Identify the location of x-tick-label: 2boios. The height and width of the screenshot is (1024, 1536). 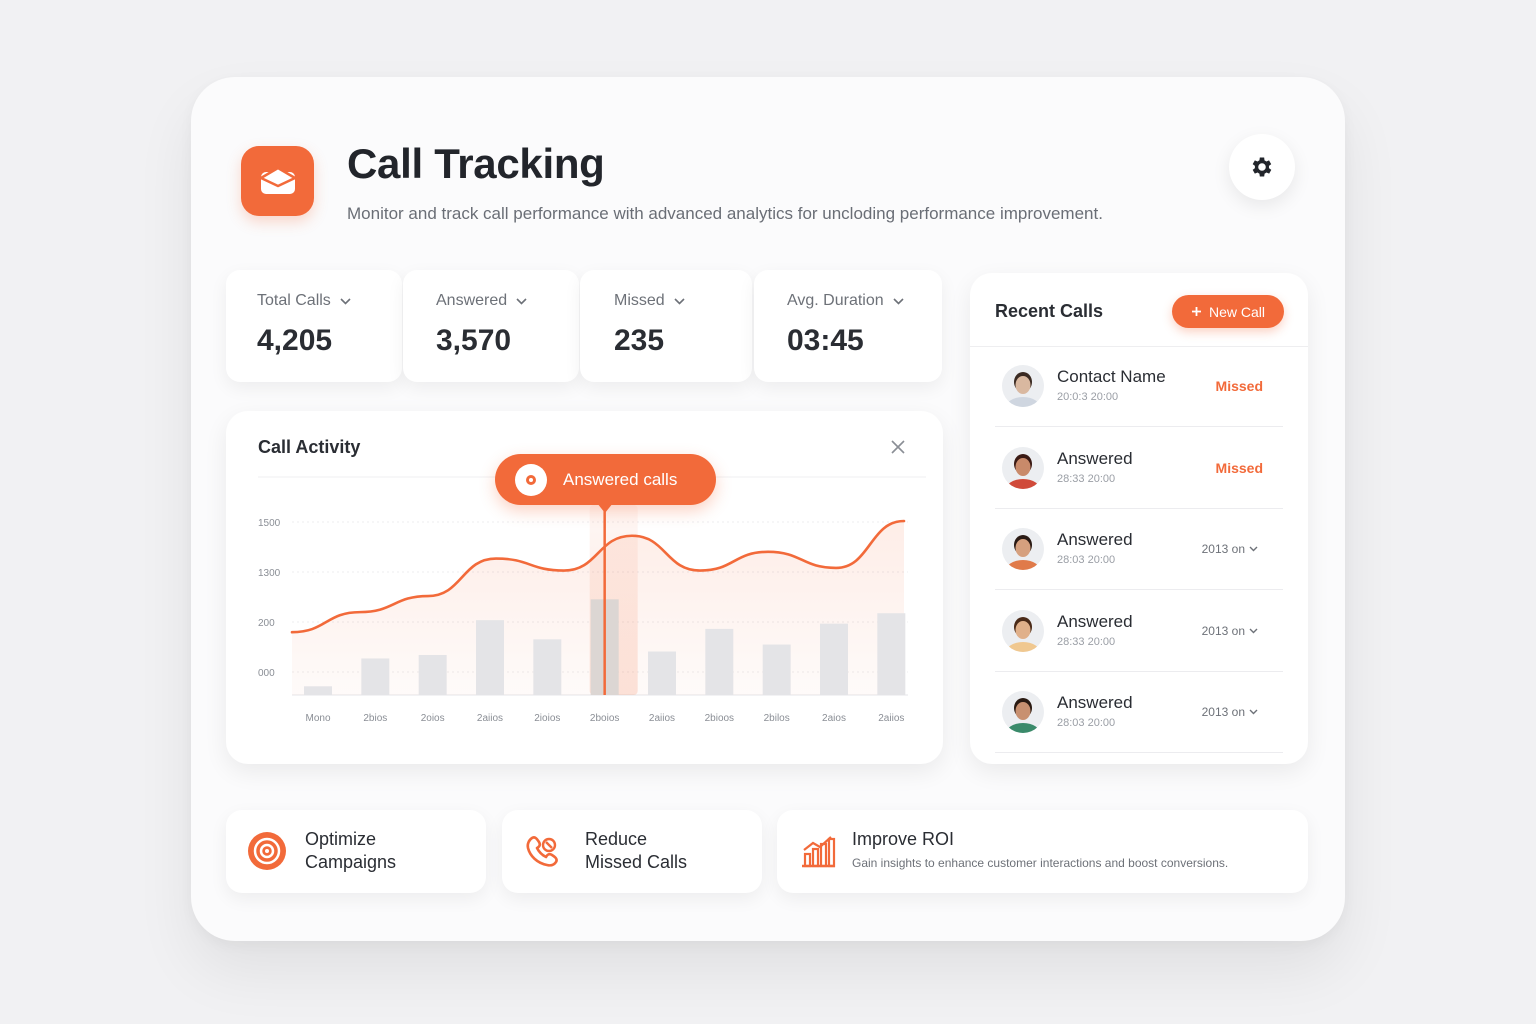
(604, 718).